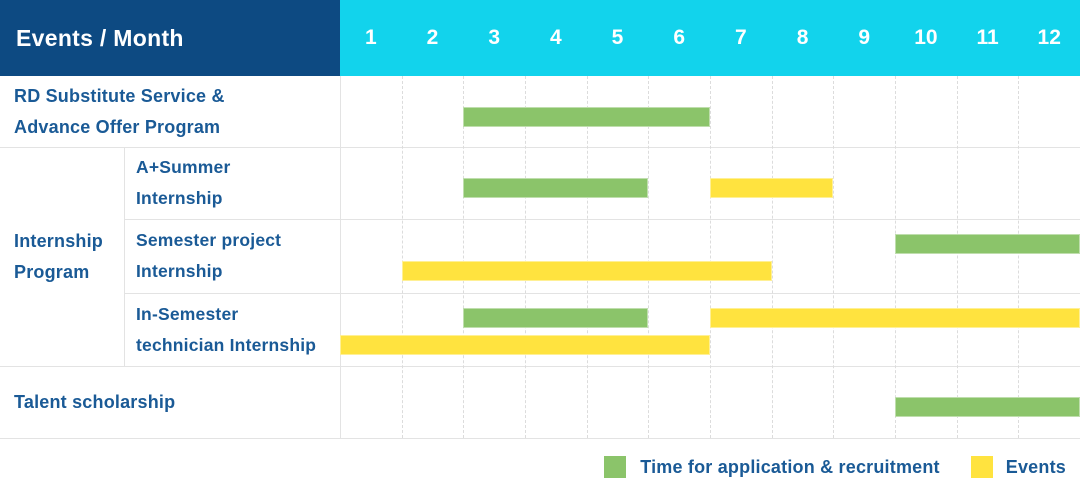 This screenshot has height=494, width=1080. I want to click on row-label-talent-scholarship: Talent scholarship, so click(170, 402).